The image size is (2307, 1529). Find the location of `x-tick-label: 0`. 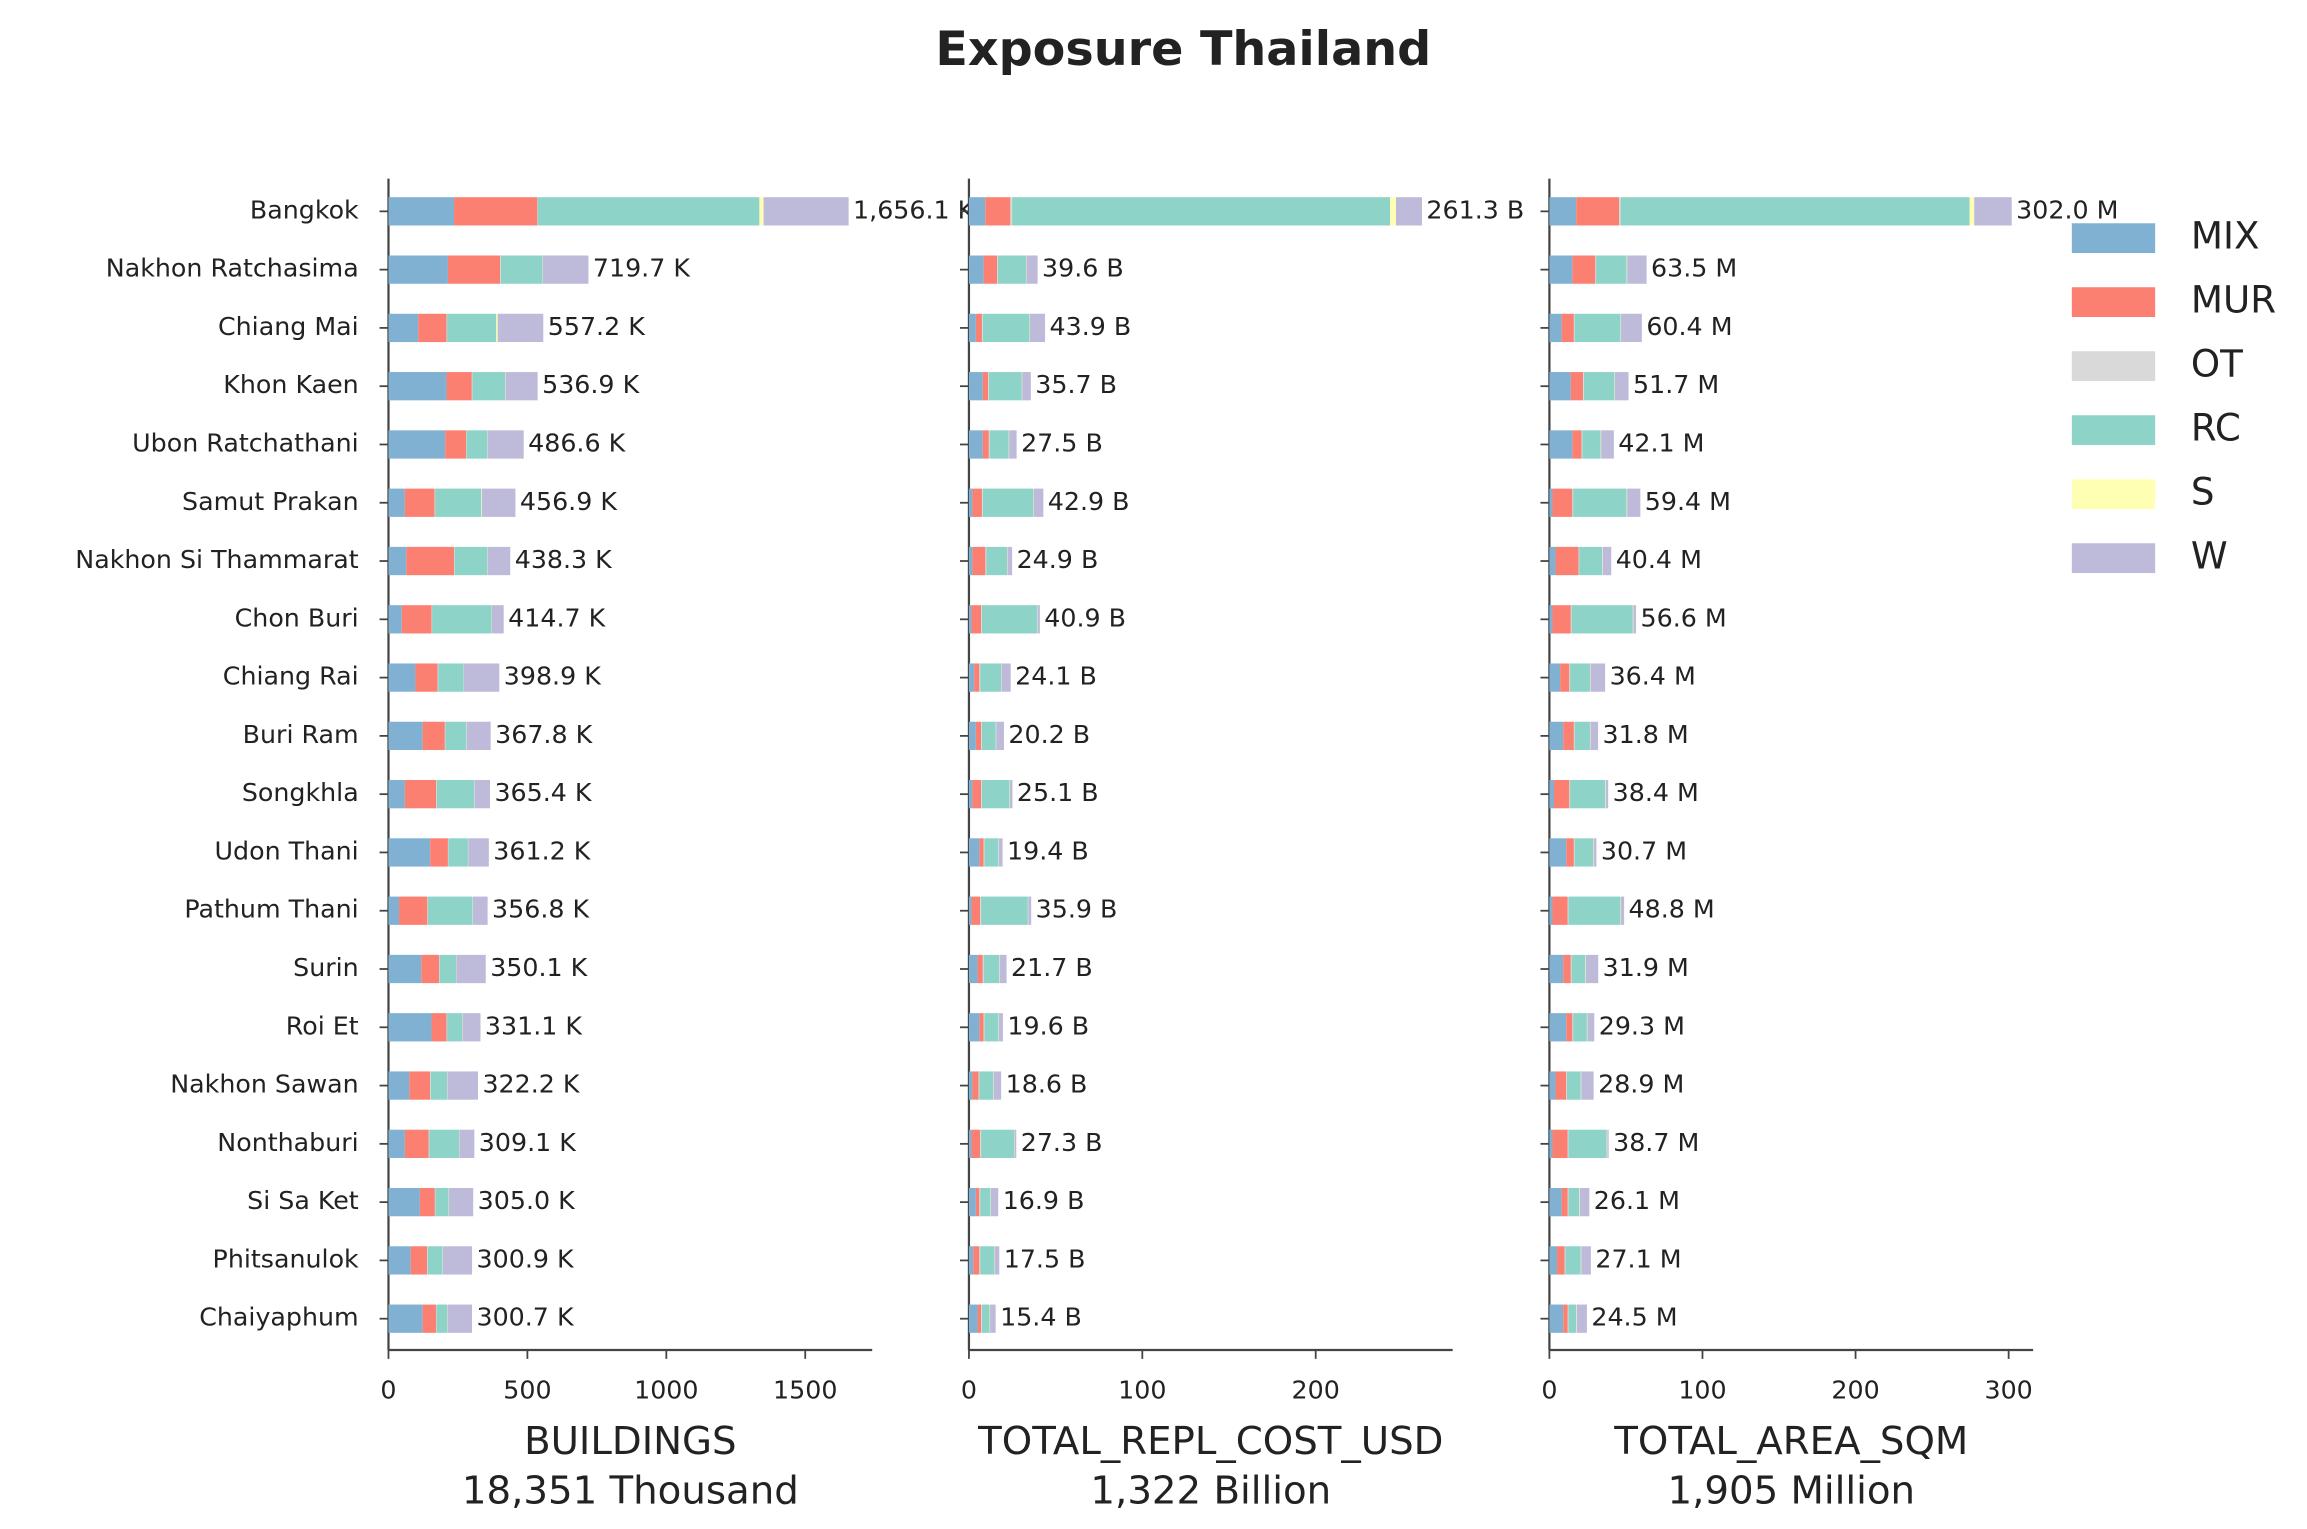

x-tick-label: 0 is located at coordinates (969, 1390).